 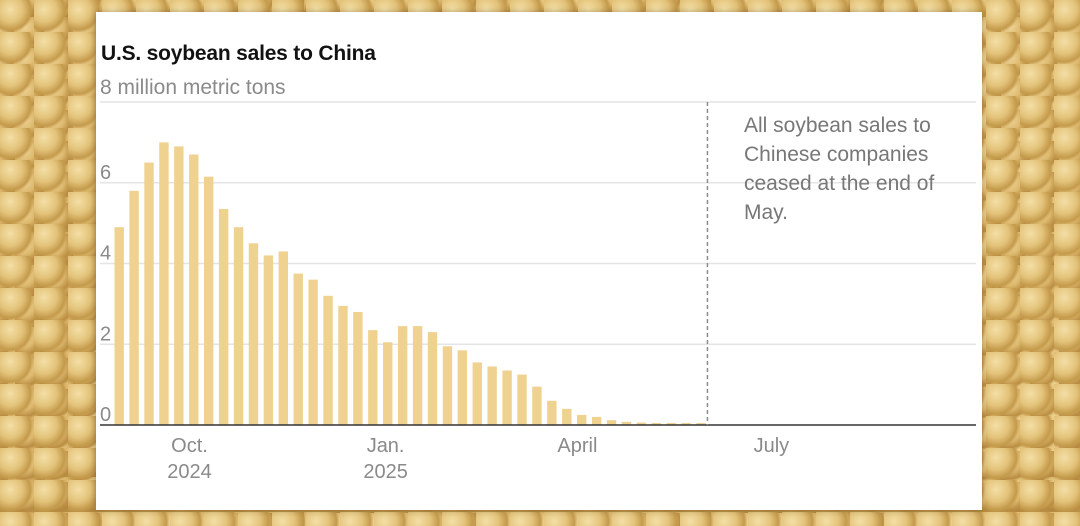 I want to click on x-tick-year-2025-01-01: 2025, so click(x=385, y=472).